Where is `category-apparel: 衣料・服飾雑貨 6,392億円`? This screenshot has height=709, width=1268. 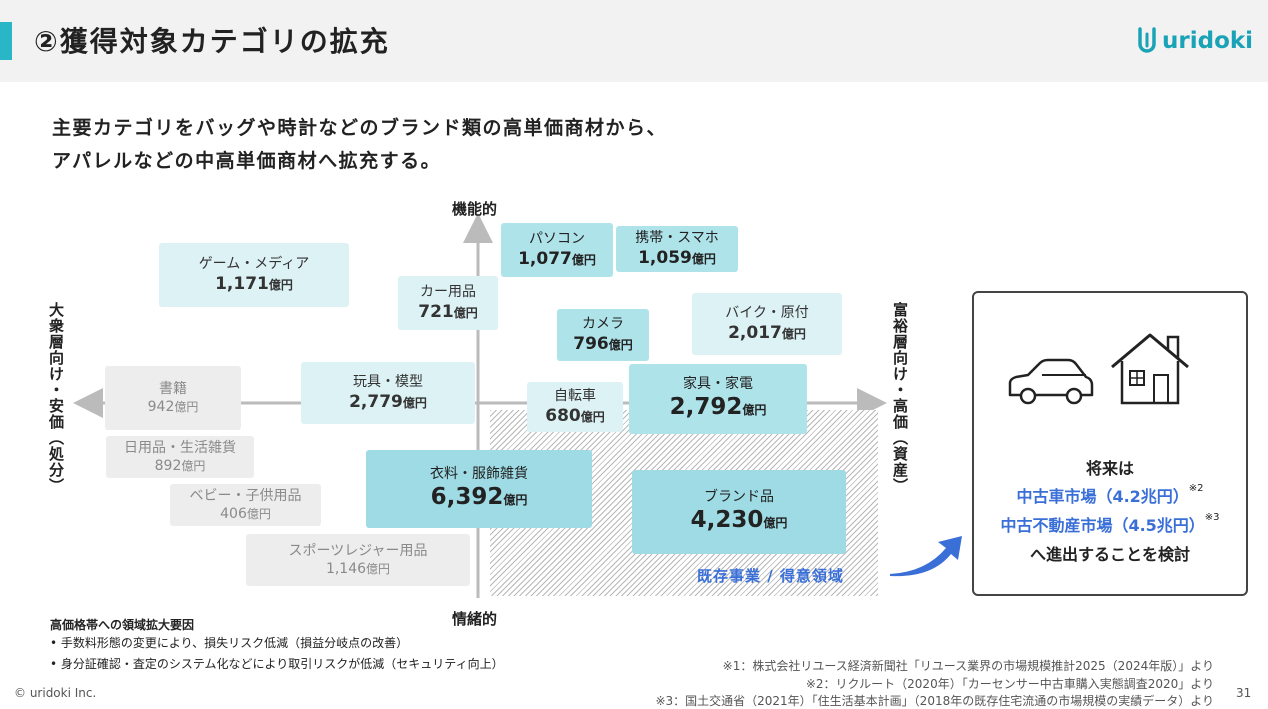
category-apparel: 衣料・服飾雑貨 6,392億円 is located at coordinates (479, 489).